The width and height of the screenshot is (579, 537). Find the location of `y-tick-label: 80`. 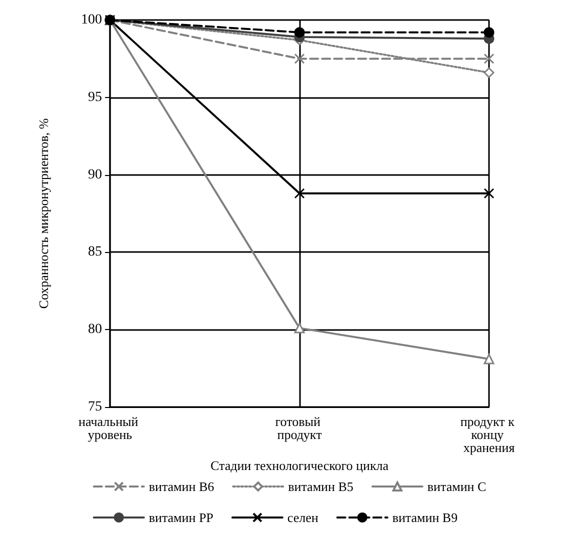

y-tick-label: 80 is located at coordinates (95, 330).